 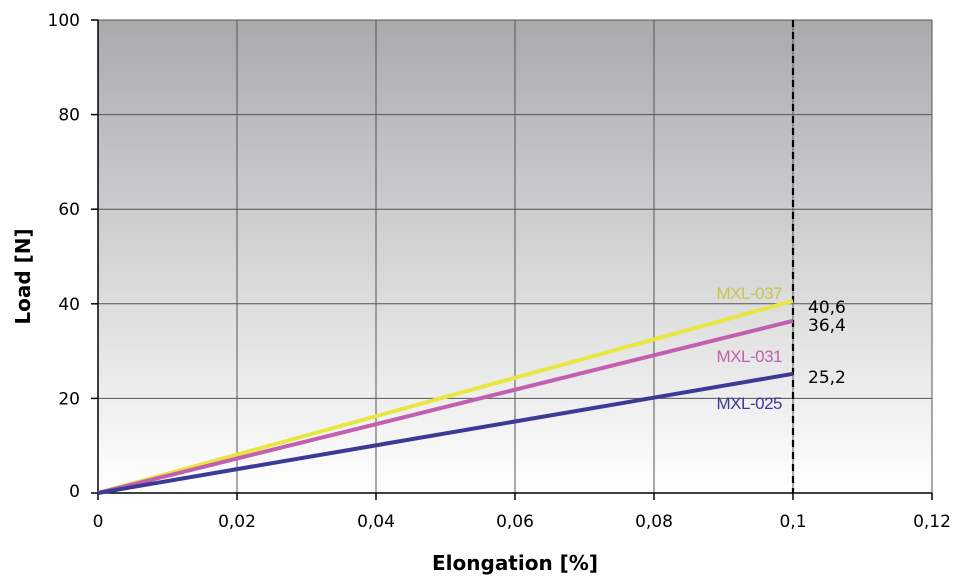 What do you see at coordinates (827, 326) in the screenshot?
I see `series-end-value-label: 36,4` at bounding box center [827, 326].